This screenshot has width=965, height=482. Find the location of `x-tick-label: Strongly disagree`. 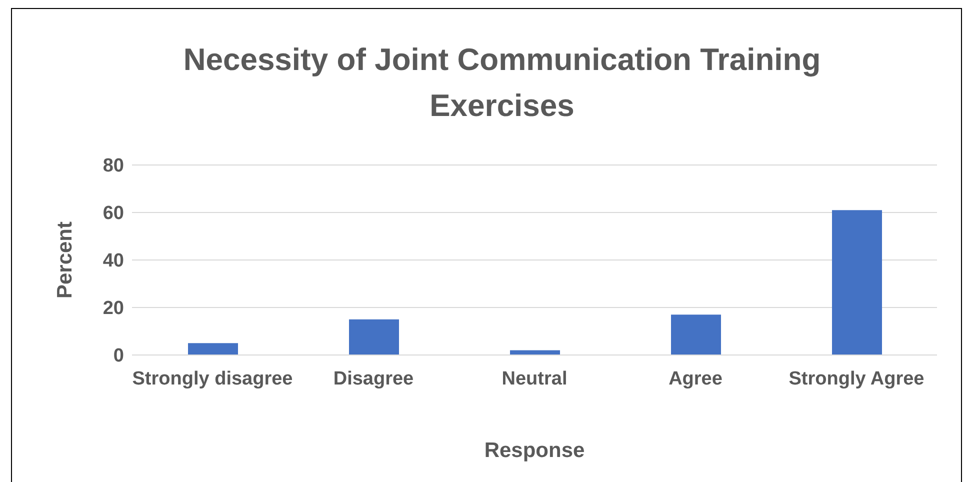

x-tick-label: Strongly disagree is located at coordinates (212, 379).